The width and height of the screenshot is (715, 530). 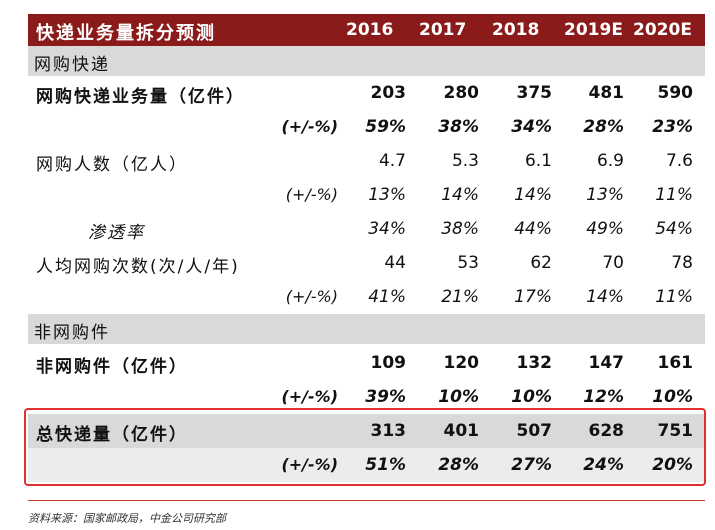 I want to click on cell-value: 313, so click(x=388, y=431).